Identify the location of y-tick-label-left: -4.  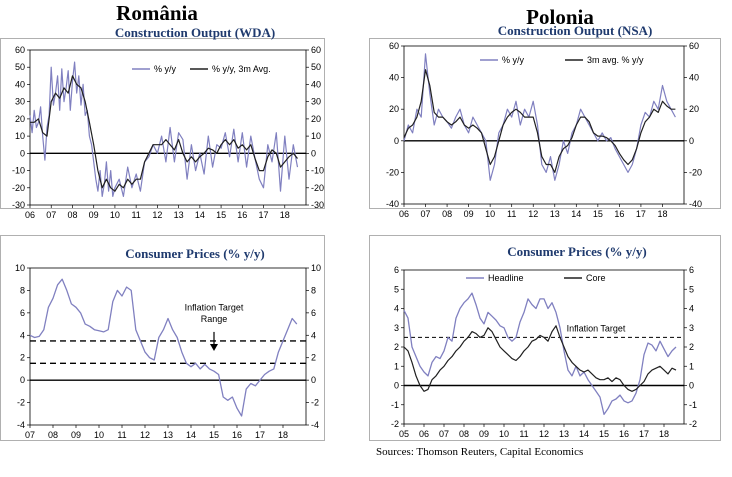
(21, 425).